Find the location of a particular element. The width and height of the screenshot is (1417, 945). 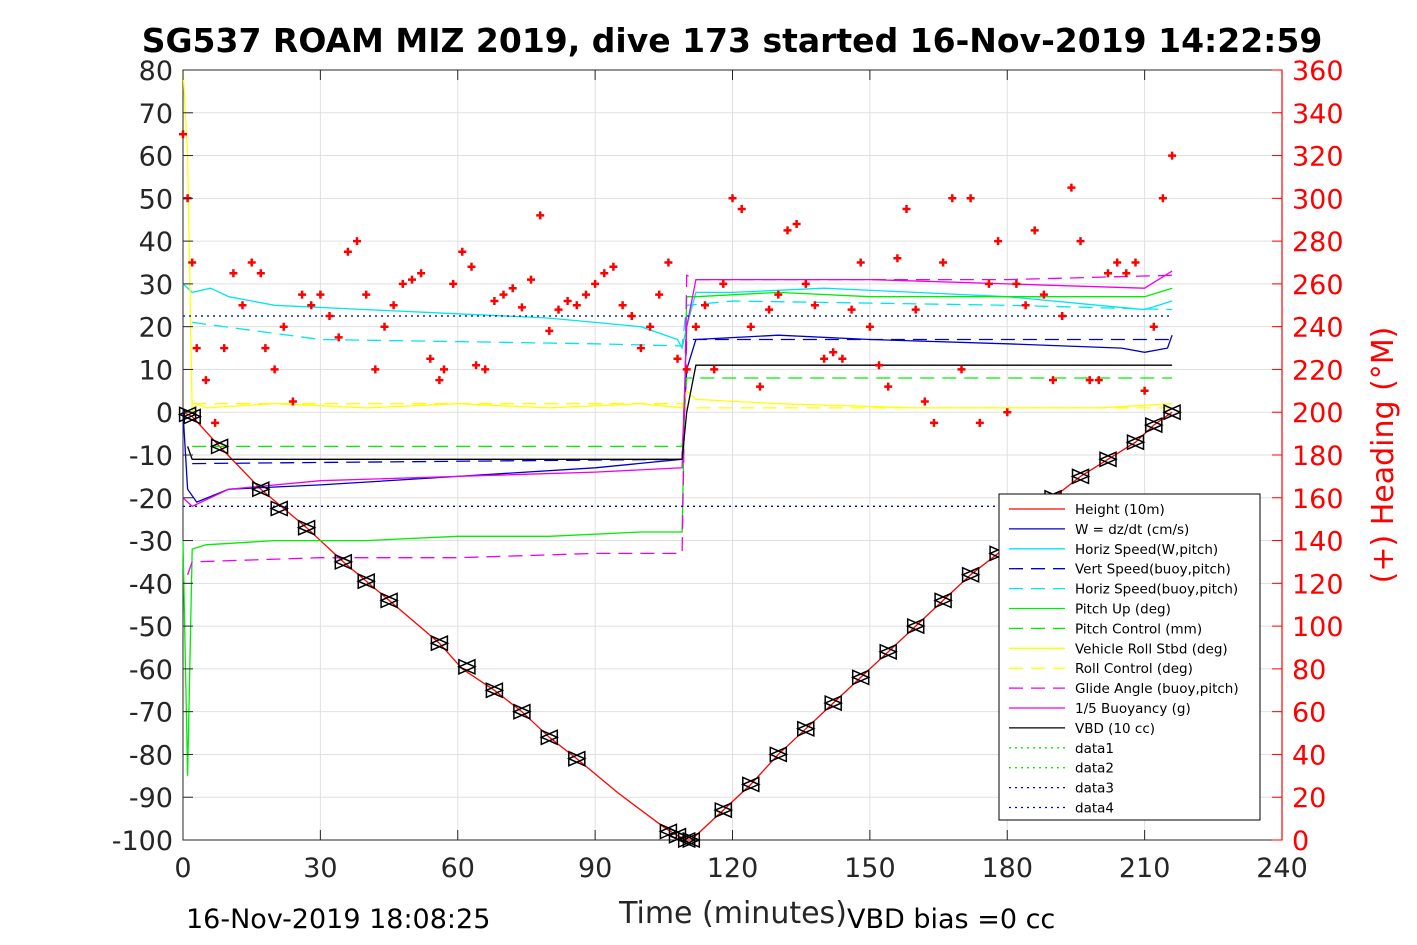

y2-tick-label: 120 is located at coordinates (1318, 584).